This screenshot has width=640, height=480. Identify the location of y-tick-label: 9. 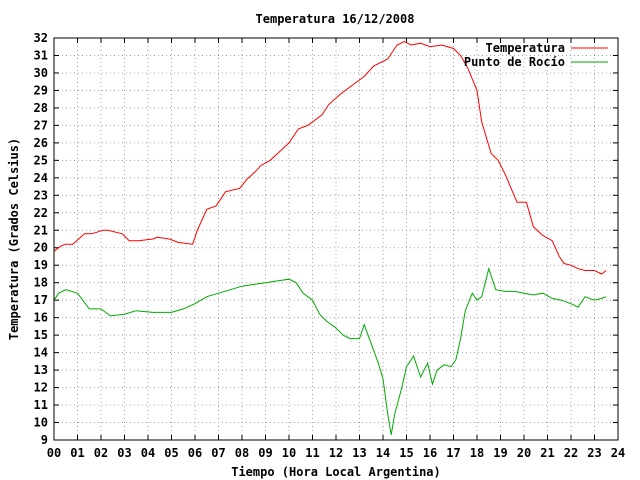
(44, 440).